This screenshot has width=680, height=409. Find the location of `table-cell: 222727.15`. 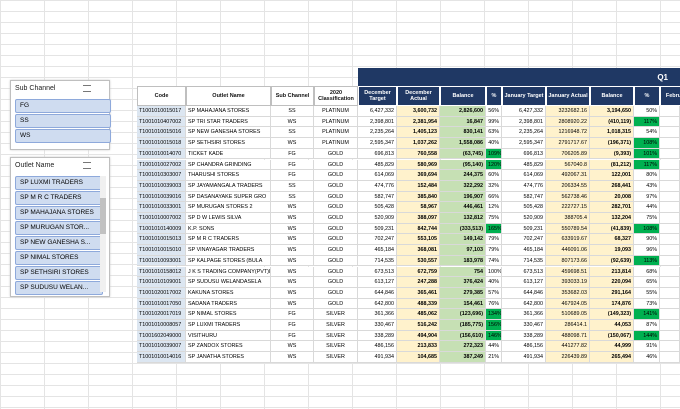

table-cell: 222727.15 is located at coordinates (568, 207).